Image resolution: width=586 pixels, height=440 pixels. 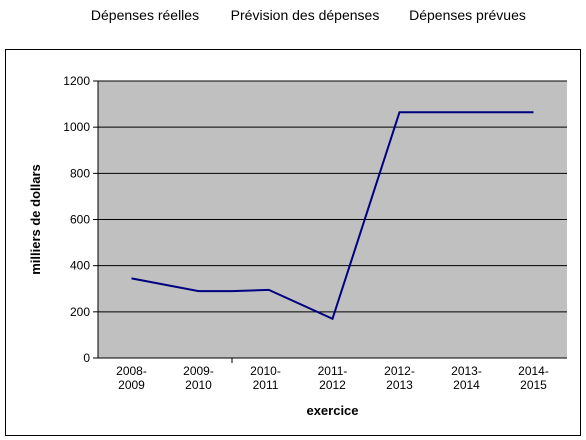 I want to click on y-tick-label: 1200, so click(x=76, y=81).